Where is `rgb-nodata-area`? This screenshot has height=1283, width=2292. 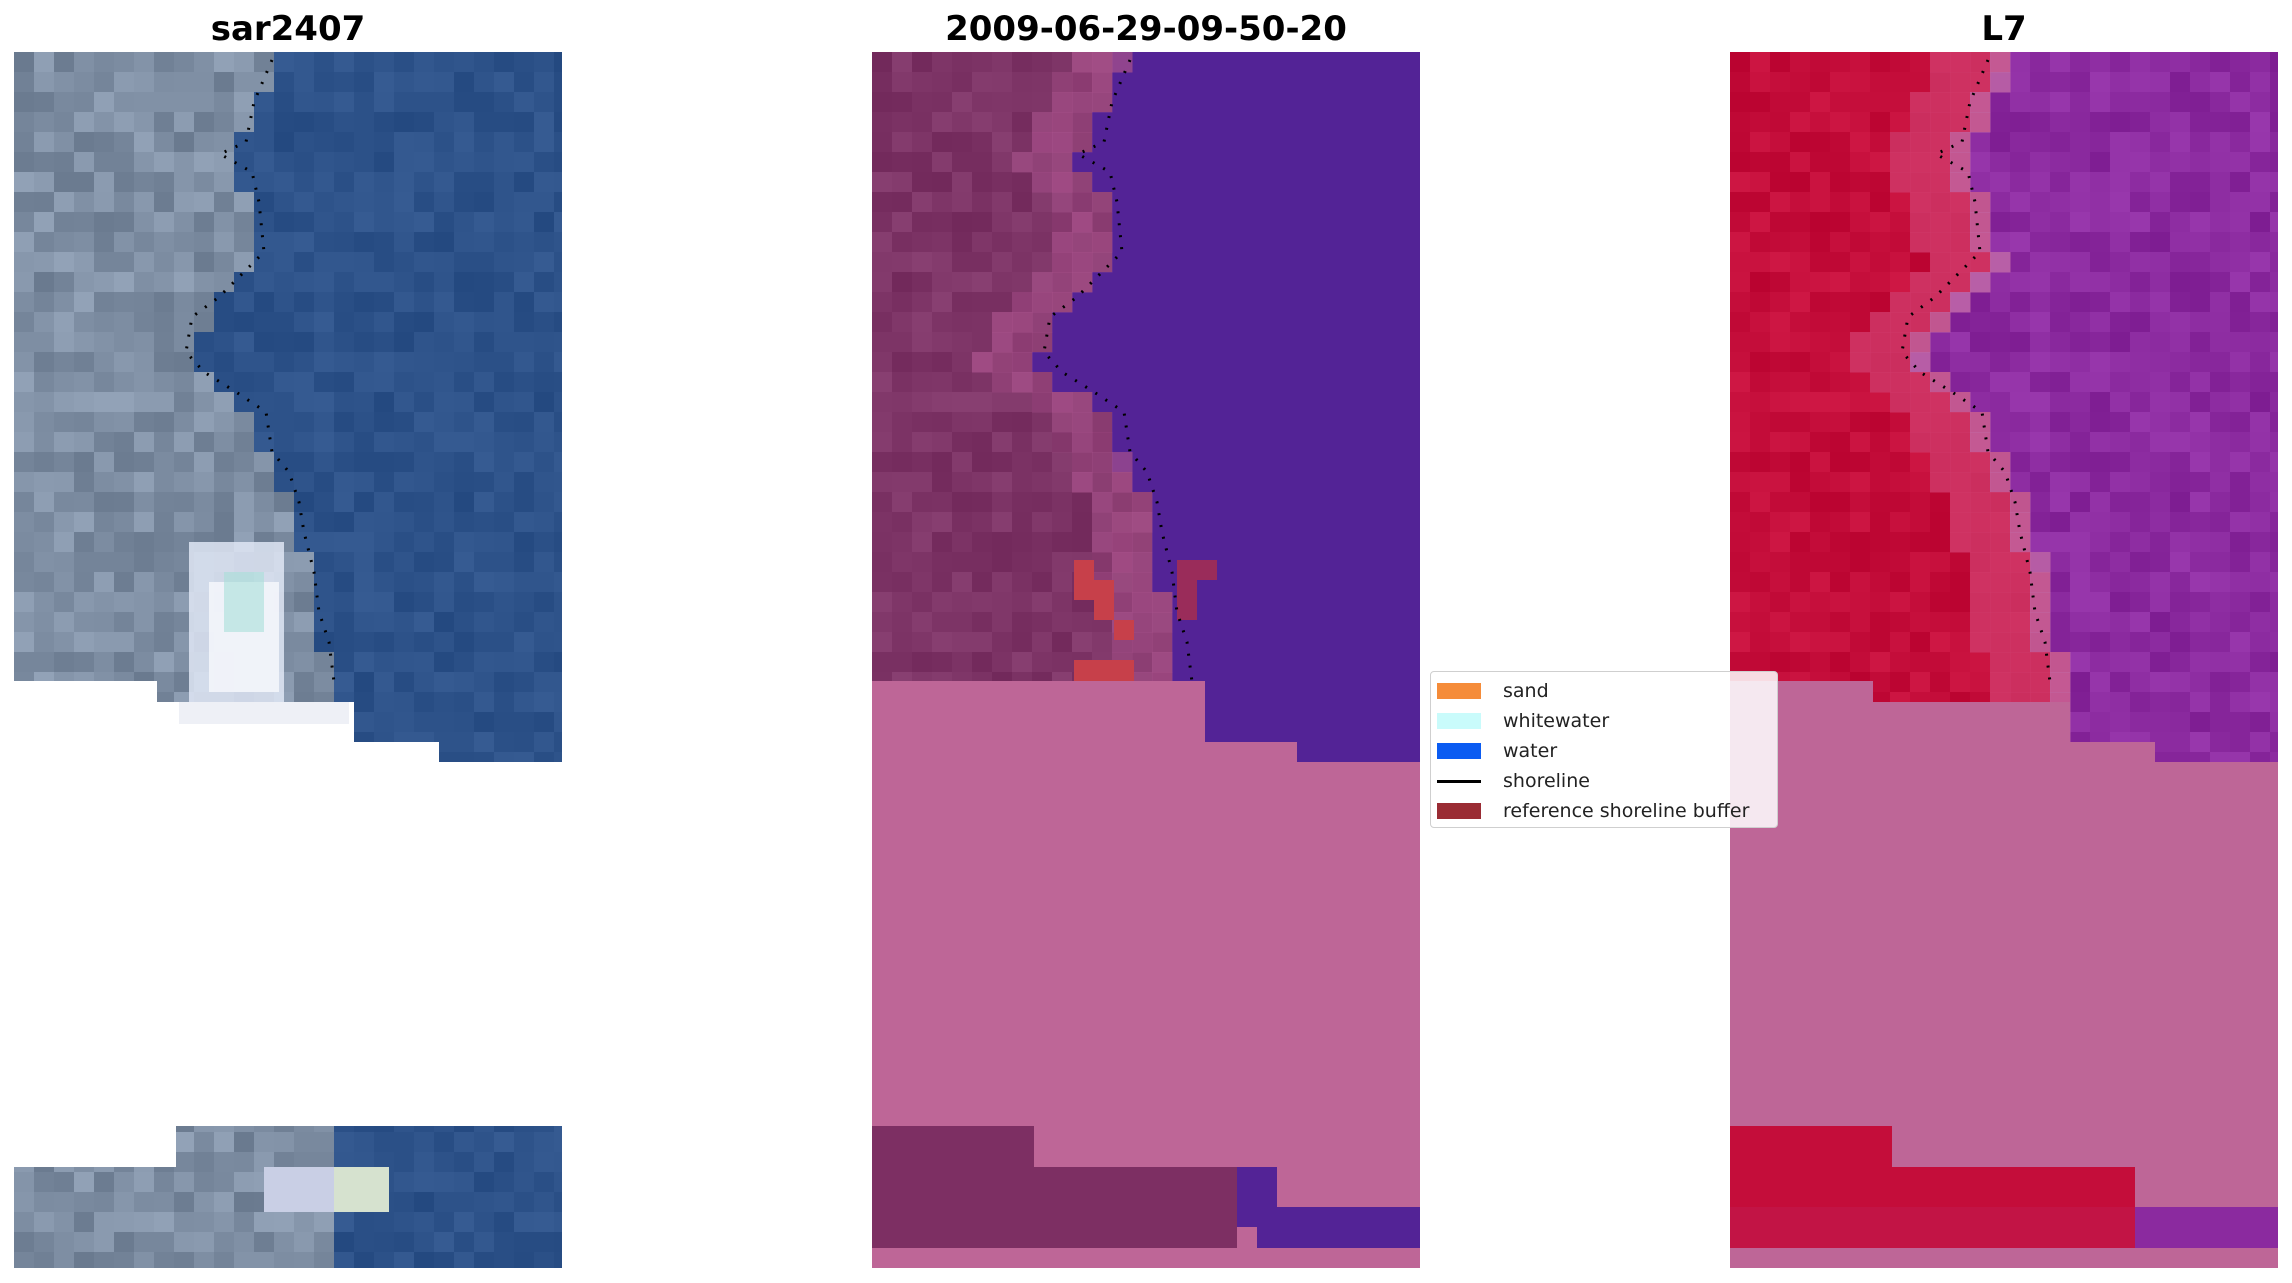 rgb-nodata-area is located at coordinates (288, 924).